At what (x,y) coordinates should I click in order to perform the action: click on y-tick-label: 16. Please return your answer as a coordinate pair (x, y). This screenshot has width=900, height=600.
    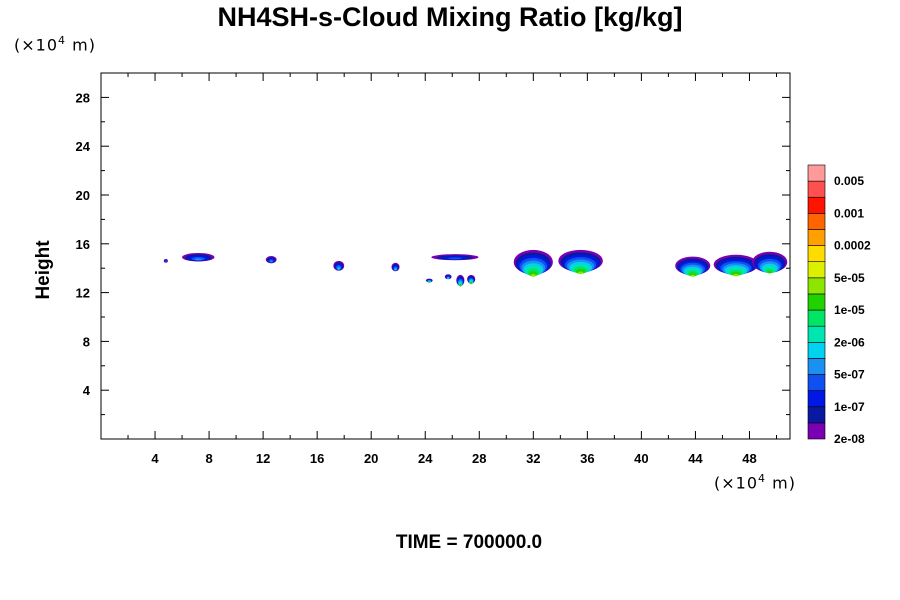
    Looking at the image, I should click on (83, 244).